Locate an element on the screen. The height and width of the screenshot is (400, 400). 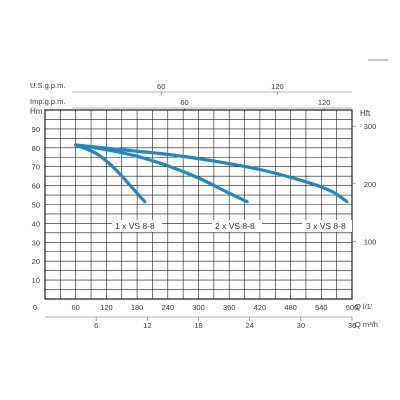
y-tick-label: 40 is located at coordinates (36, 223).